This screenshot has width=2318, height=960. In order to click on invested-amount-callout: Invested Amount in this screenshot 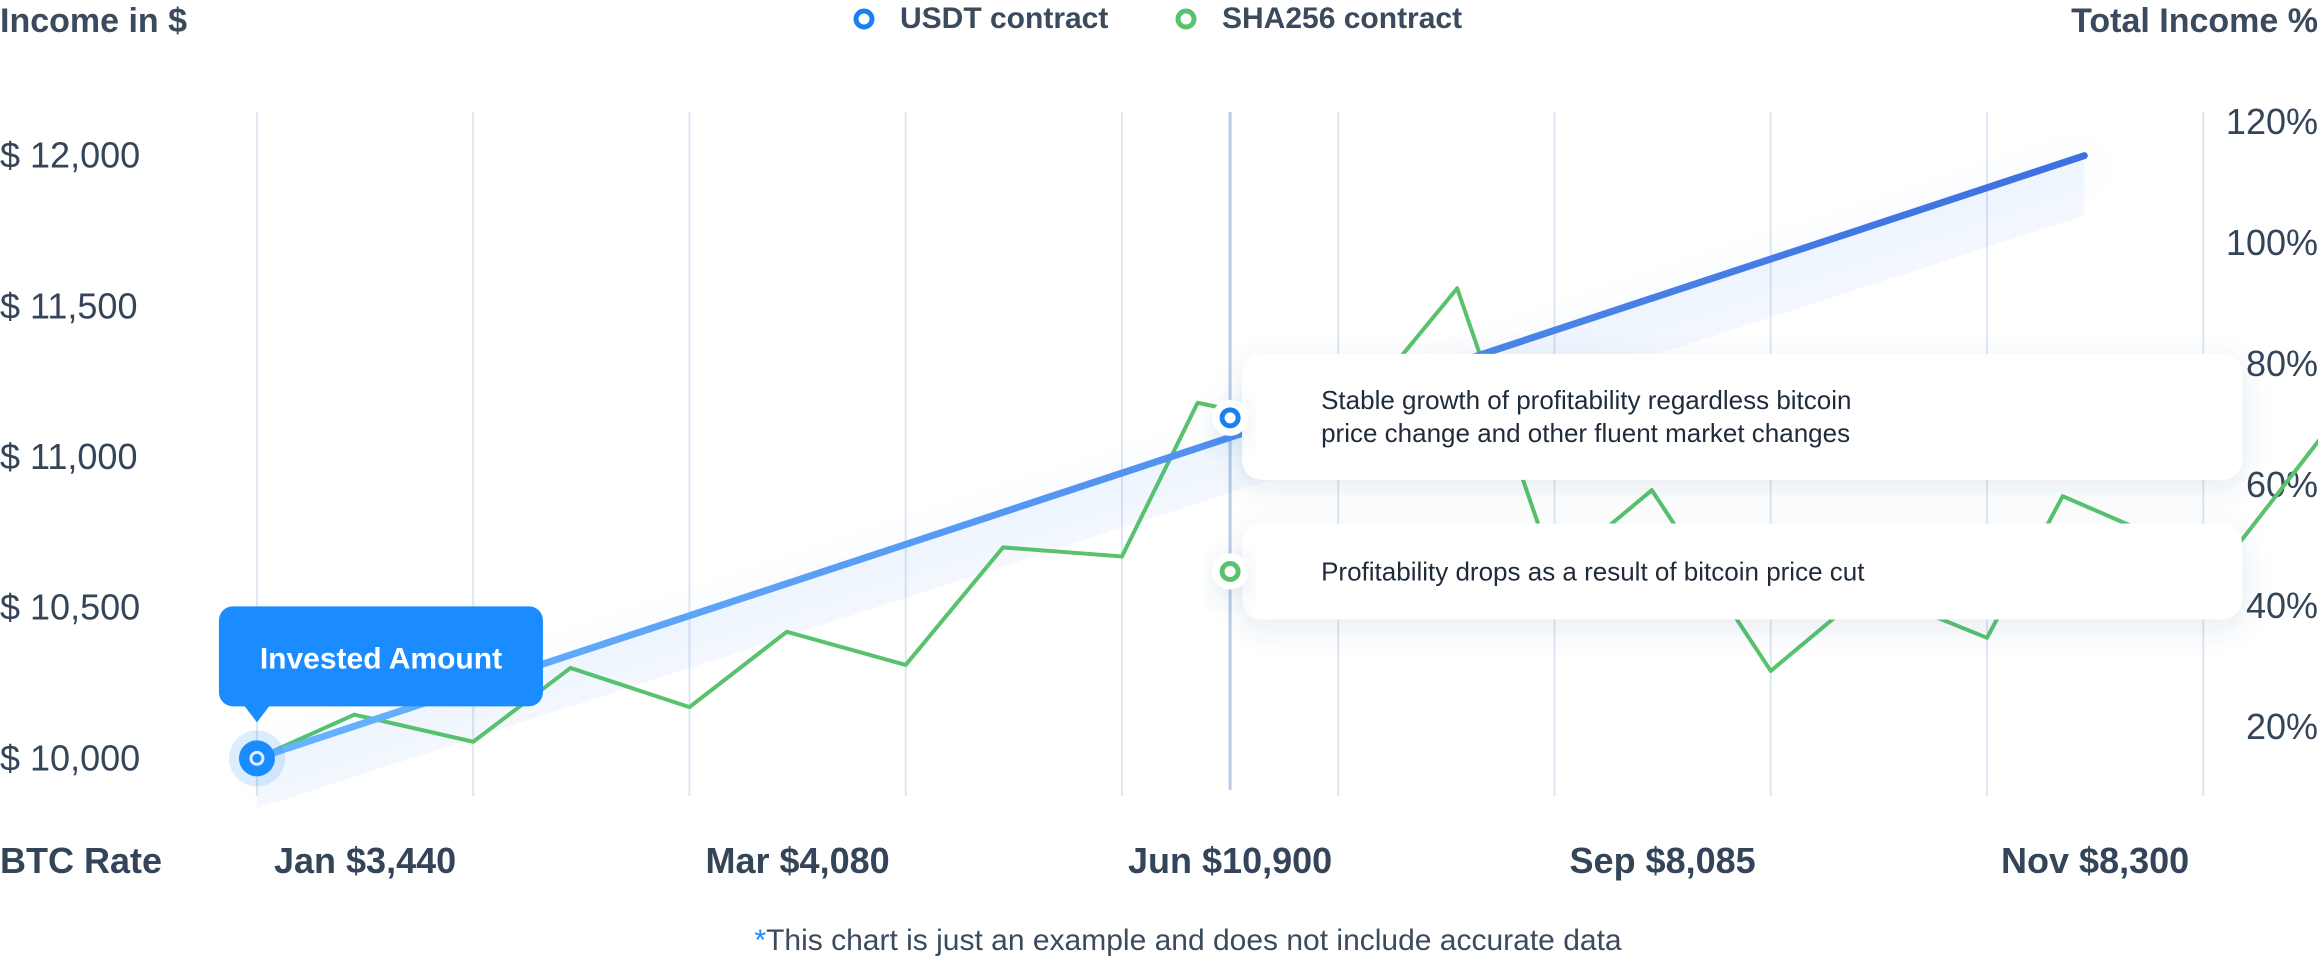, I will do `click(380, 664)`.